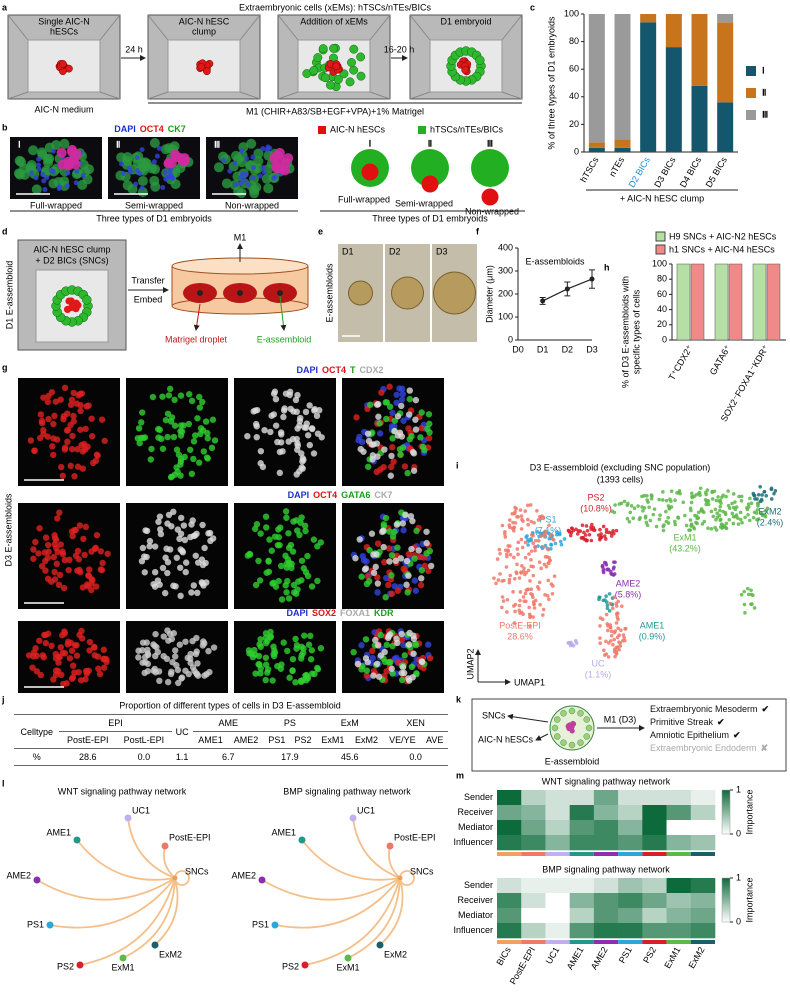 This screenshot has height=999, width=790. What do you see at coordinates (442, 251) in the screenshot?
I see `day-label: D3` at bounding box center [442, 251].